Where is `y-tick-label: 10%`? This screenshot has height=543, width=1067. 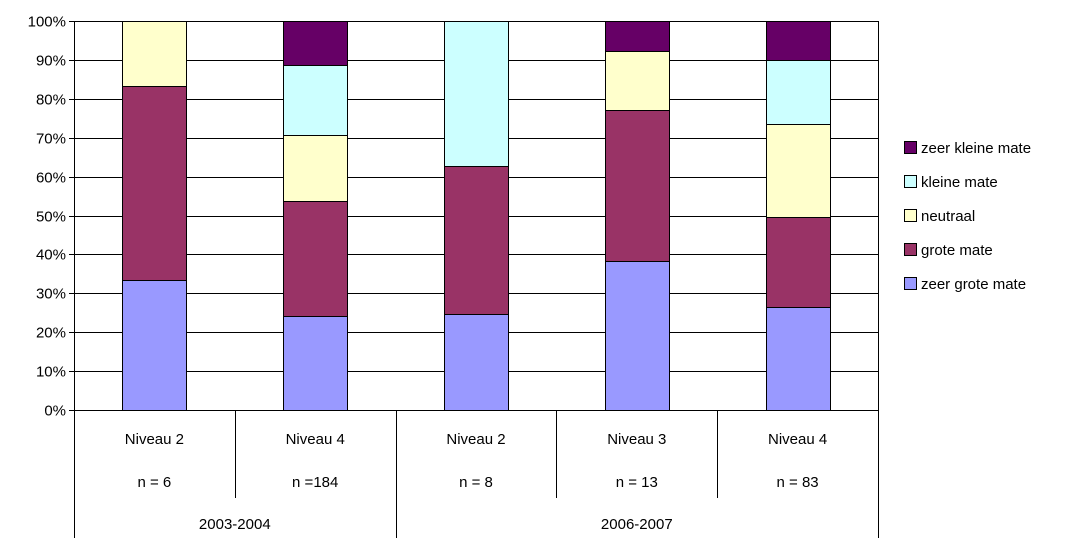
y-tick-label: 10% is located at coordinates (51, 372).